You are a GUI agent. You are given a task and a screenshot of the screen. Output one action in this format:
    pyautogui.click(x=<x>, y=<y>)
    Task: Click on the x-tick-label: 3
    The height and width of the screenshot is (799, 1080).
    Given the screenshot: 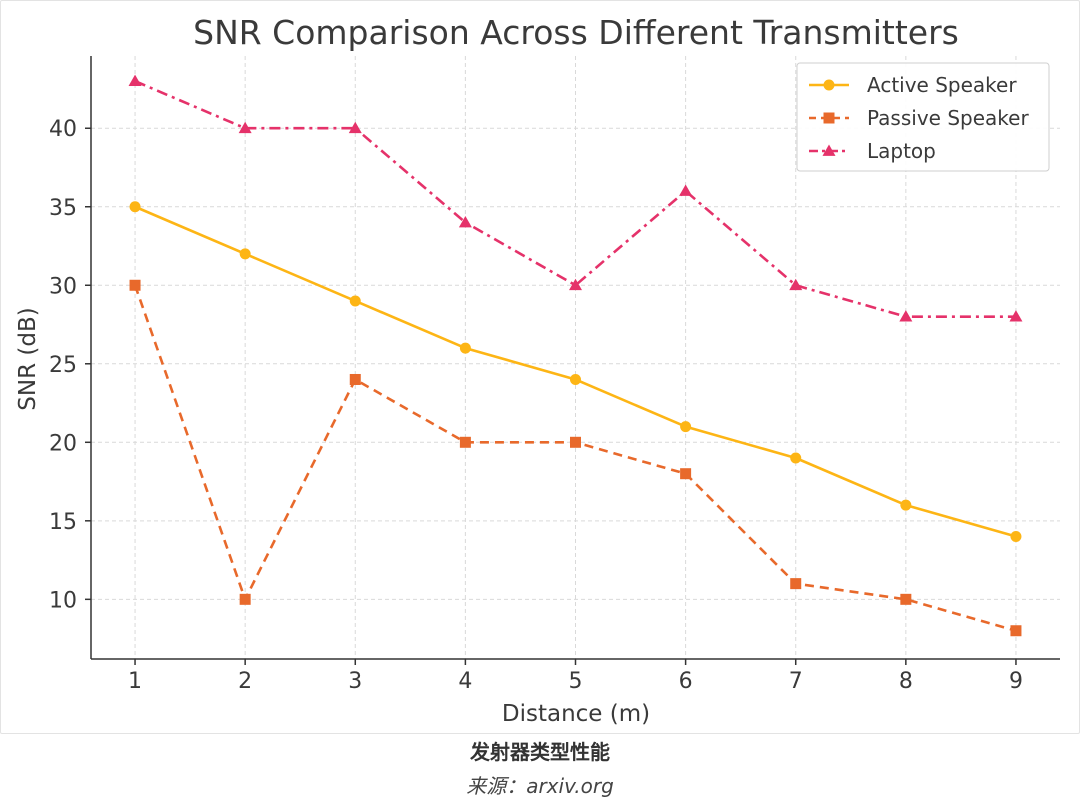 What is the action you would take?
    pyautogui.click(x=355, y=681)
    